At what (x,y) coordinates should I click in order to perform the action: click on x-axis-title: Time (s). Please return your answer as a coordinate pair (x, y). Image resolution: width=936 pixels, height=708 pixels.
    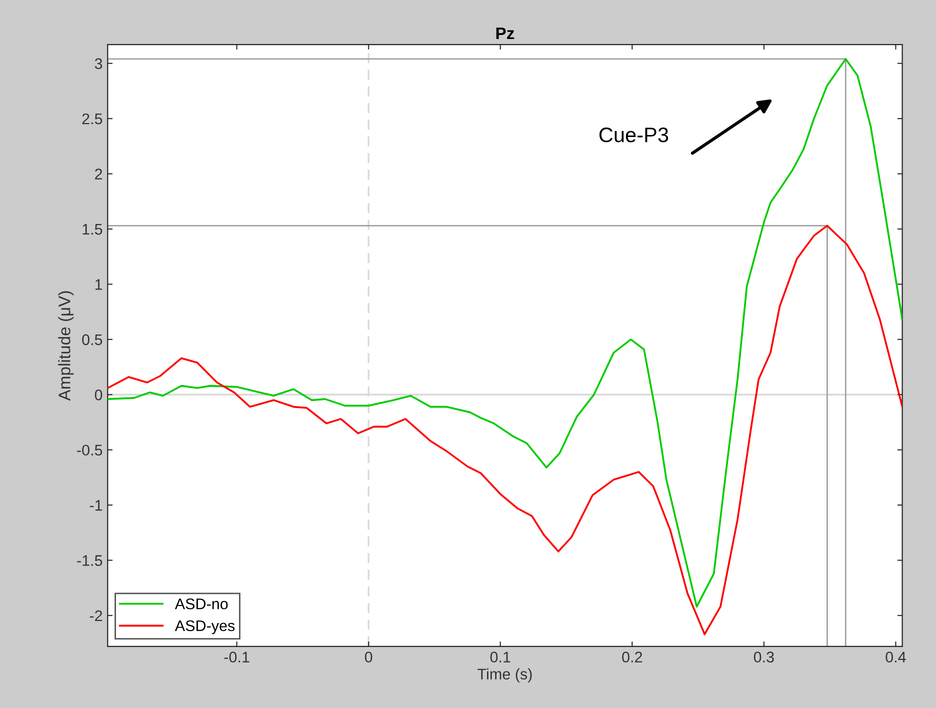
    Looking at the image, I should click on (505, 675).